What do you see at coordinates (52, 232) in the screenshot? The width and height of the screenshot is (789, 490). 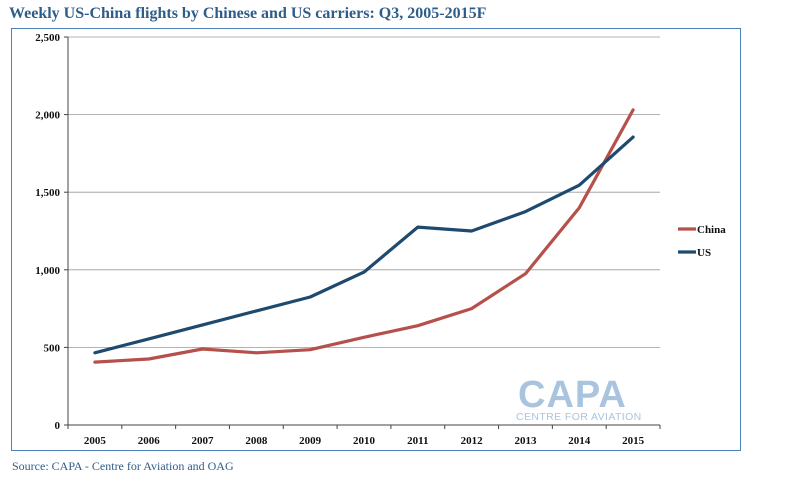 I see `y-axis: 0 500 1,000 1,500 2,000 2,500` at bounding box center [52, 232].